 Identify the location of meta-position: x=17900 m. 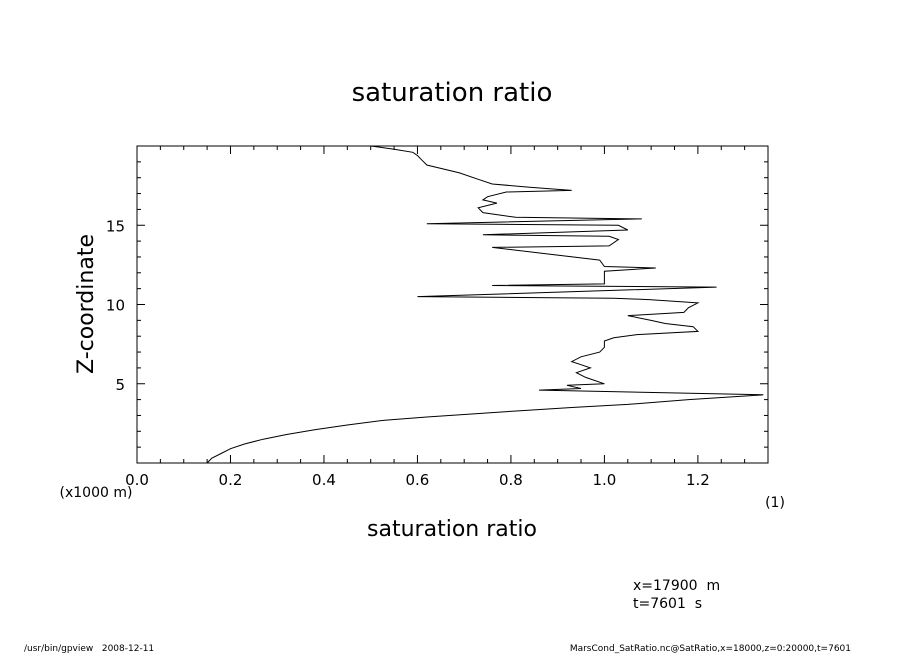
(676, 586).